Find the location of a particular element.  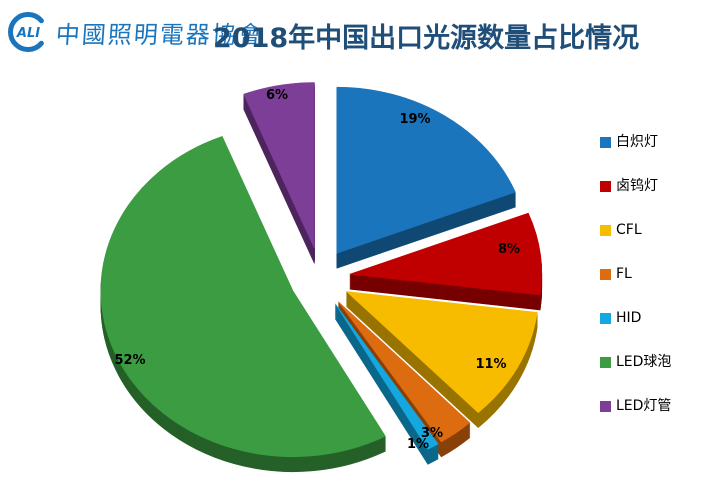

legend-label: LED球泡 is located at coordinates (644, 362).